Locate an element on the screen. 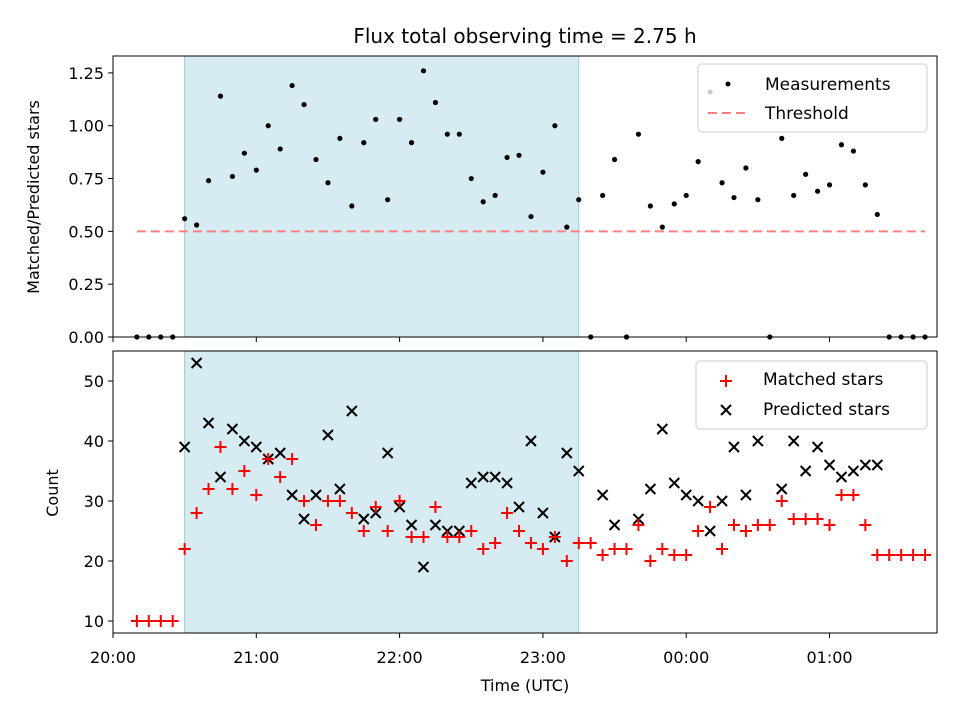  bottom-y-tick-label: 40 is located at coordinates (94, 441).